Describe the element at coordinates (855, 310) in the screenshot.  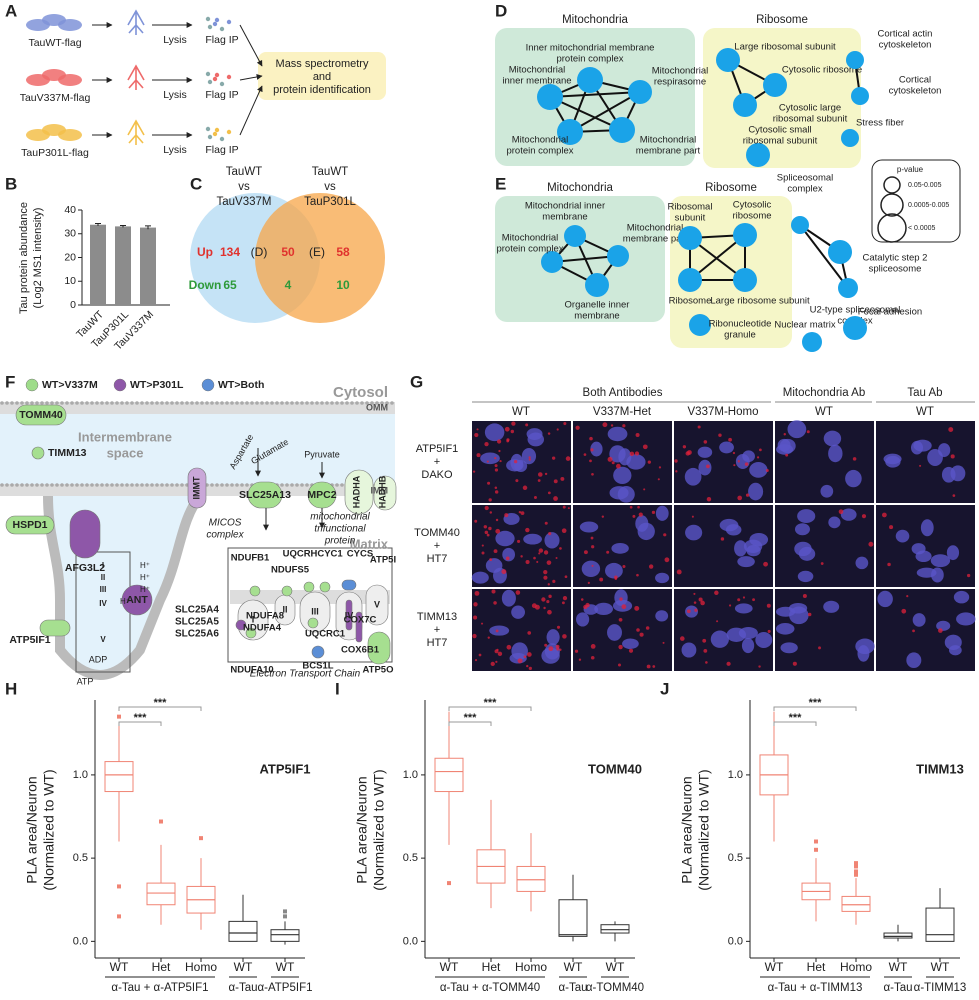
I see `node-label: U2-type spliceosomal` at that location.